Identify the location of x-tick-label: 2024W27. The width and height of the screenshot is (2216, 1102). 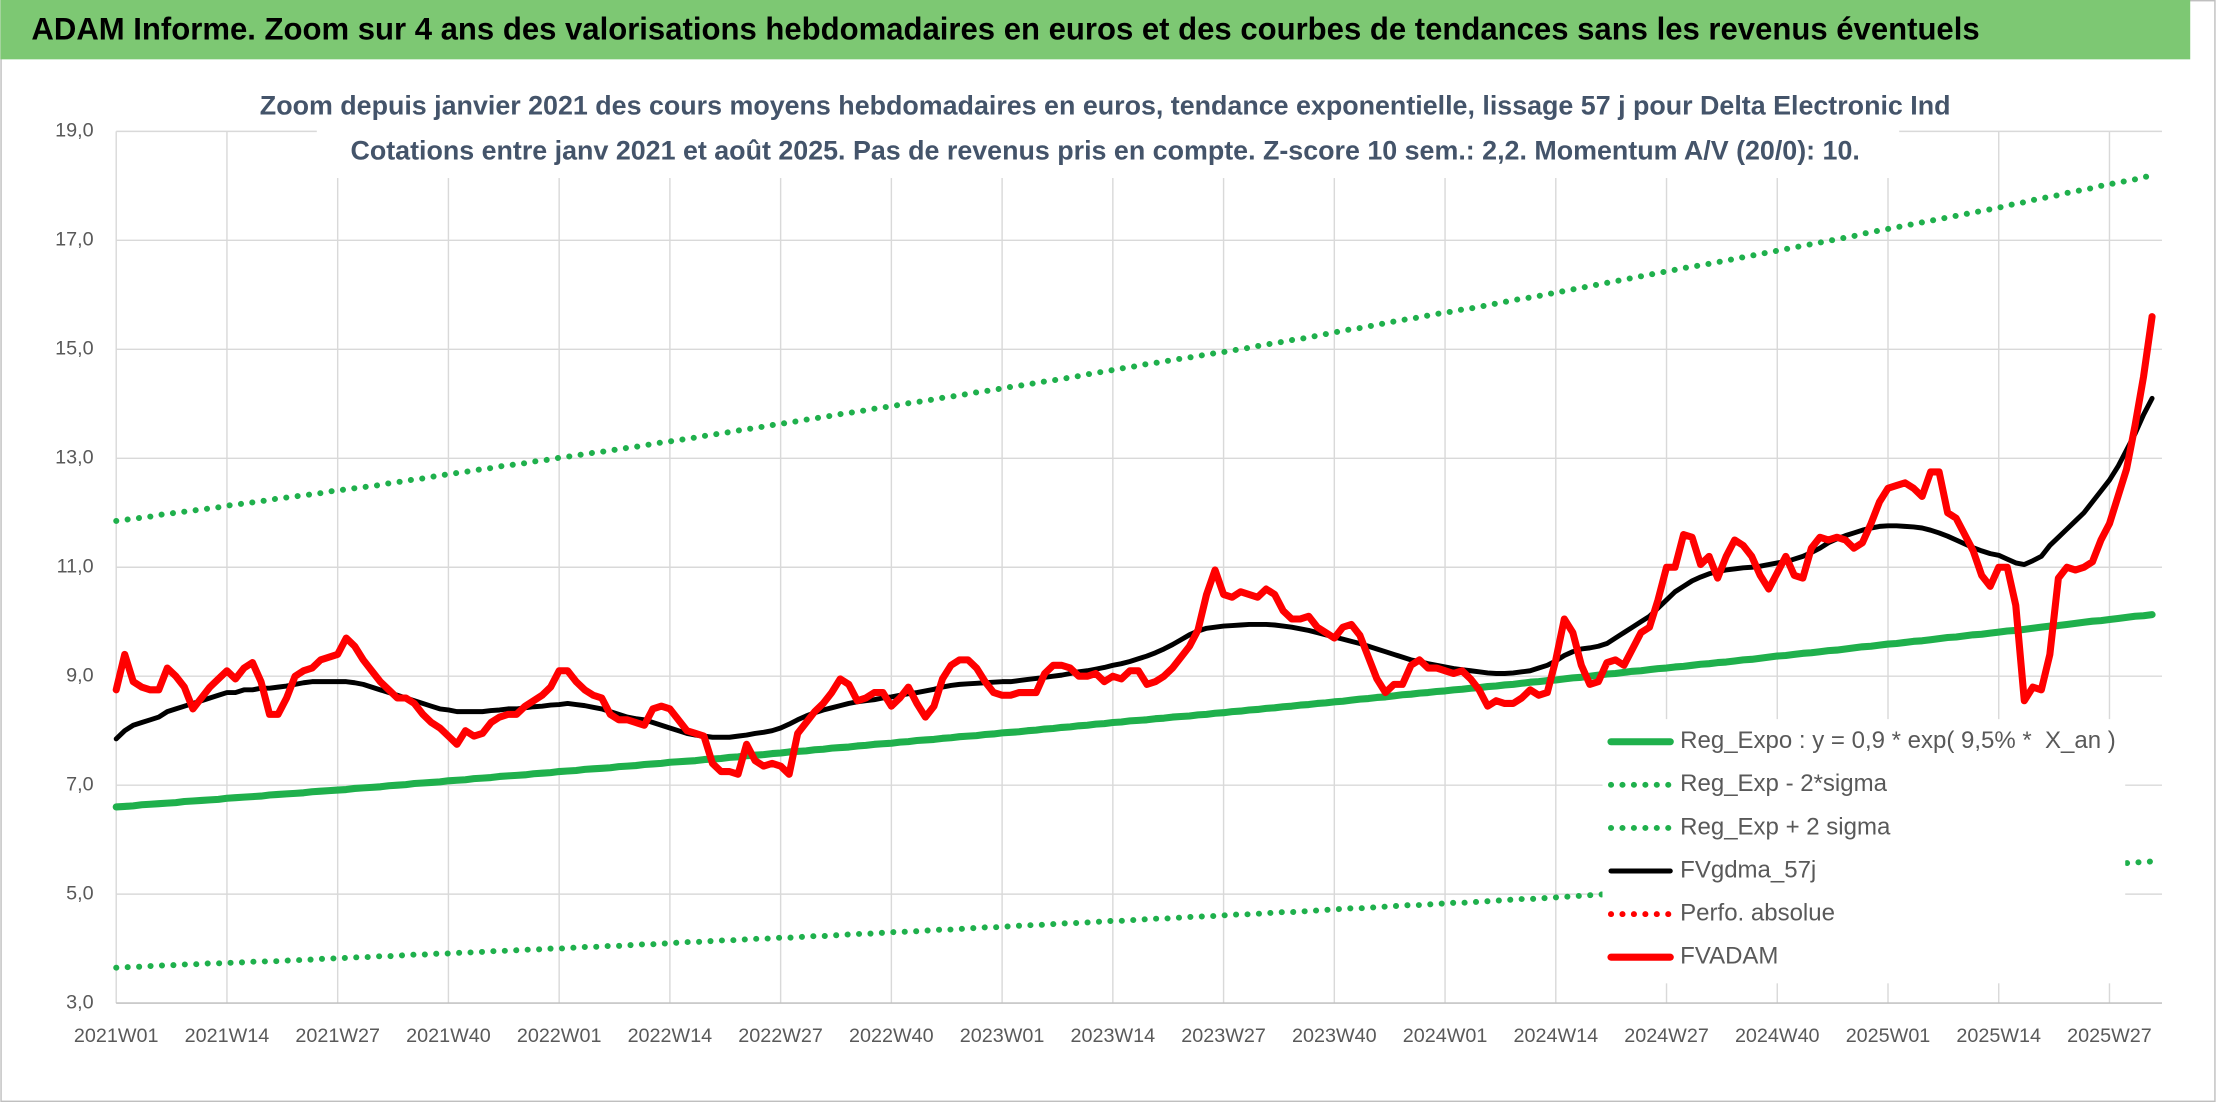
(1666, 1036).